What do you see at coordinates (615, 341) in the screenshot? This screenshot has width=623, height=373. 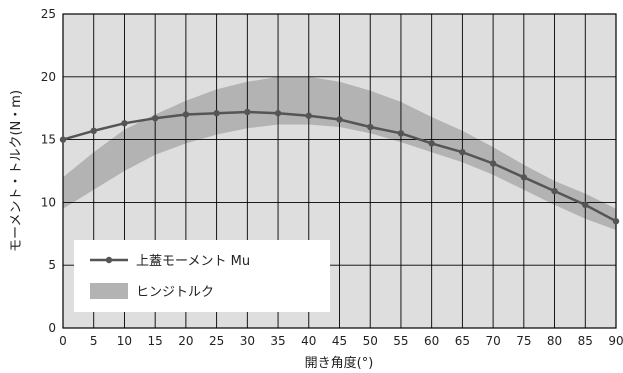 I see `x-tick-label: 90` at bounding box center [615, 341].